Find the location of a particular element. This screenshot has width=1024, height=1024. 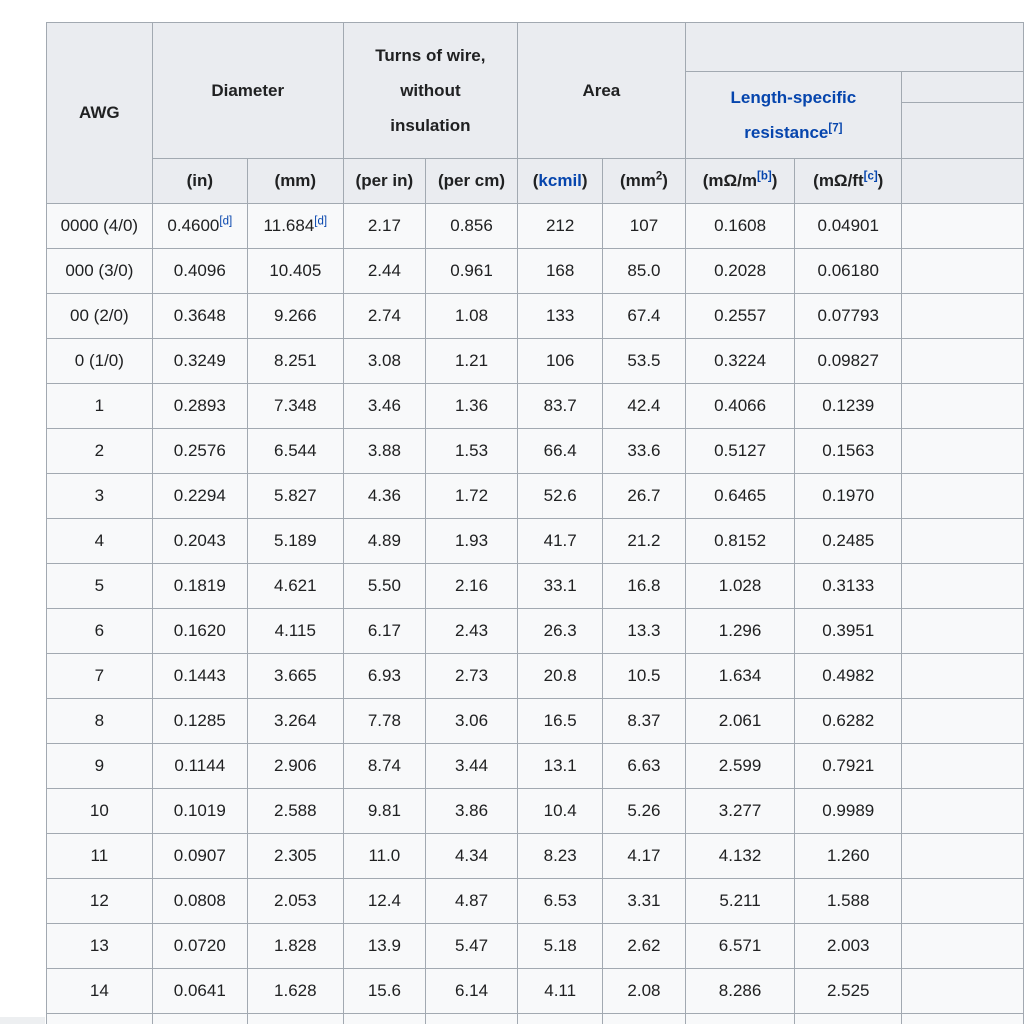

cell-area-mm2: 3.31 is located at coordinates (644, 901).